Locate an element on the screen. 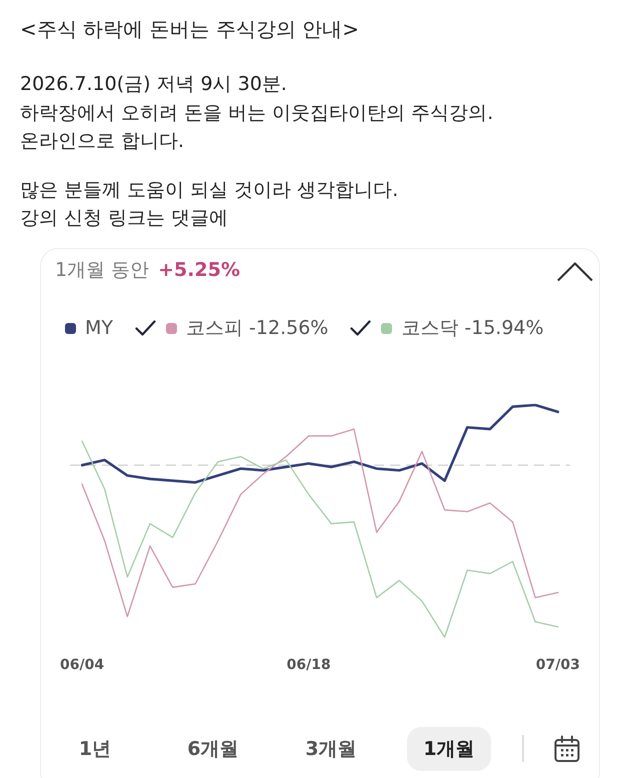 Image resolution: width=640 pixels, height=778 pixels. text: 3개월 is located at coordinates (331, 749).